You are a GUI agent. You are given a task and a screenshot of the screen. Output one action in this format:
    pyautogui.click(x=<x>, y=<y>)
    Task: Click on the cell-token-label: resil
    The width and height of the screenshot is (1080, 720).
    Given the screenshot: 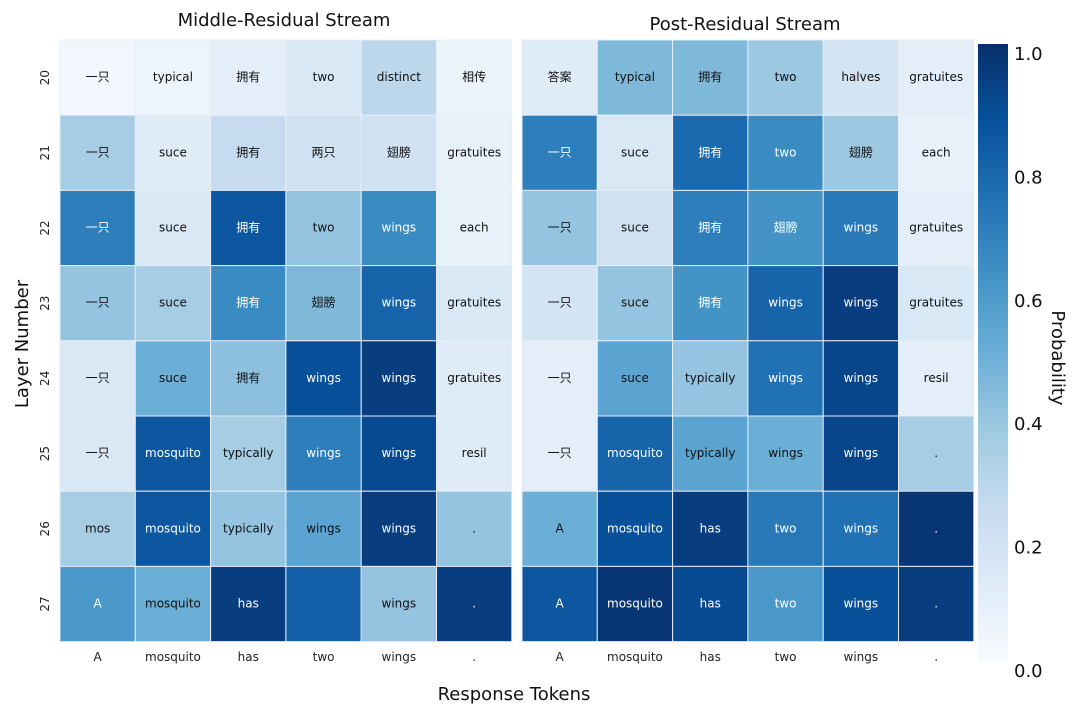 What is the action you would take?
    pyautogui.click(x=474, y=453)
    